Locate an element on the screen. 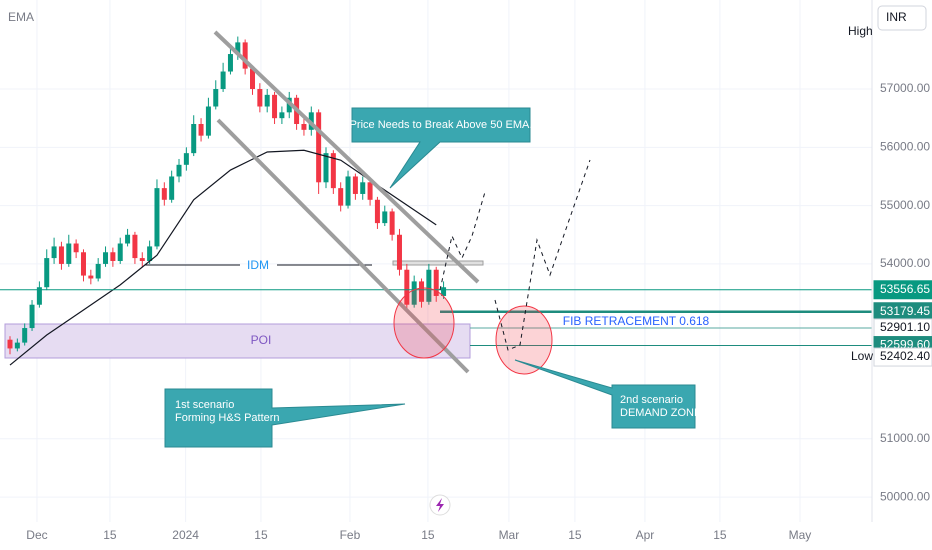 The height and width of the screenshot is (550, 932). x-tick-label: May is located at coordinates (800, 535).